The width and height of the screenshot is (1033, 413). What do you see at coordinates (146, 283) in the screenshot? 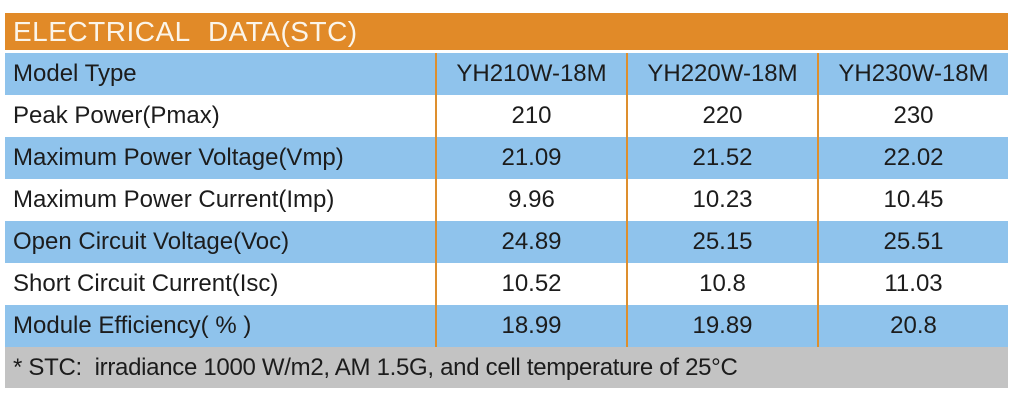
I see `table-row-4-label: Short Circuit Current(Isc)` at bounding box center [146, 283].